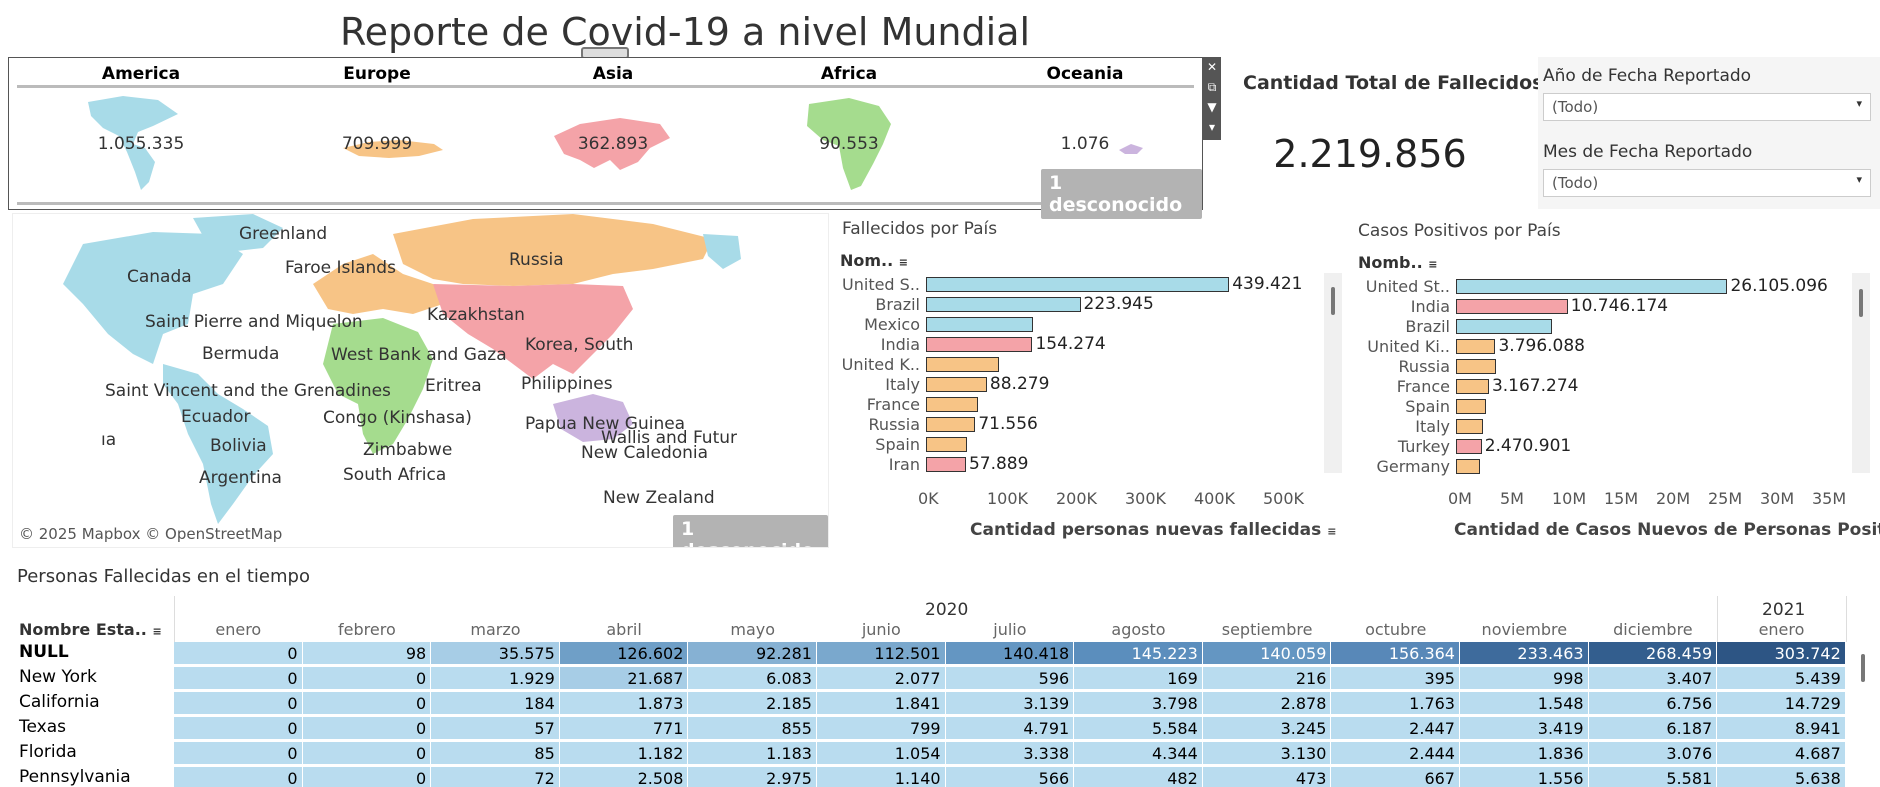 The image size is (1880, 787). I want to click on row-header: Nombre Esta.. ≡, so click(90, 629).